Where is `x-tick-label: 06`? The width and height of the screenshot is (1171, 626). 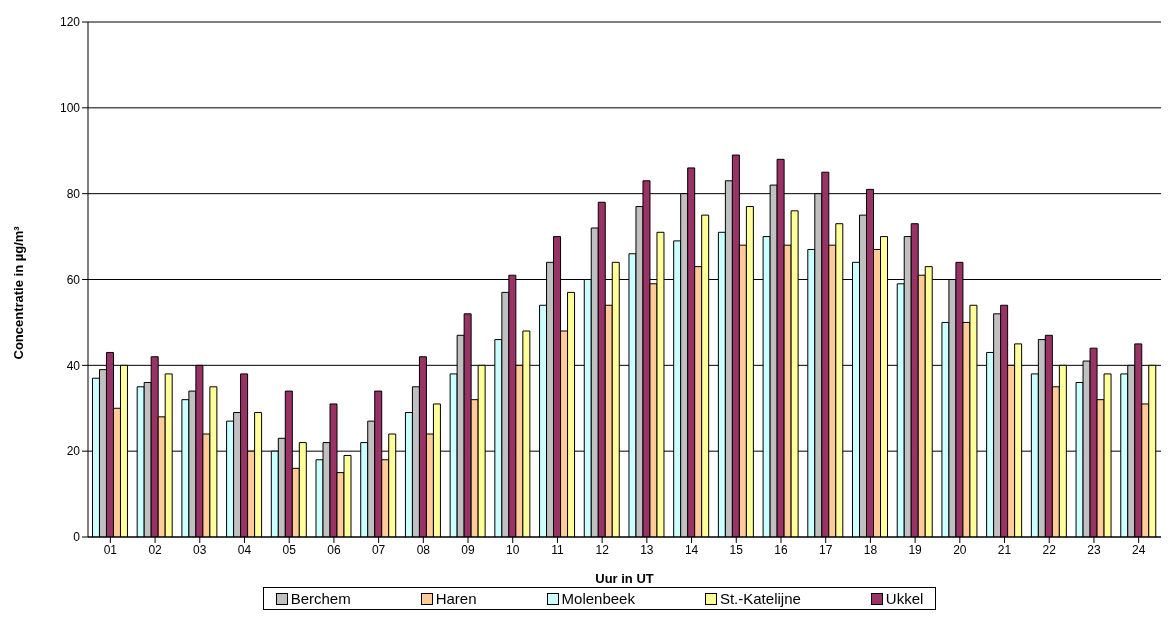
x-tick-label: 06 is located at coordinates (334, 549).